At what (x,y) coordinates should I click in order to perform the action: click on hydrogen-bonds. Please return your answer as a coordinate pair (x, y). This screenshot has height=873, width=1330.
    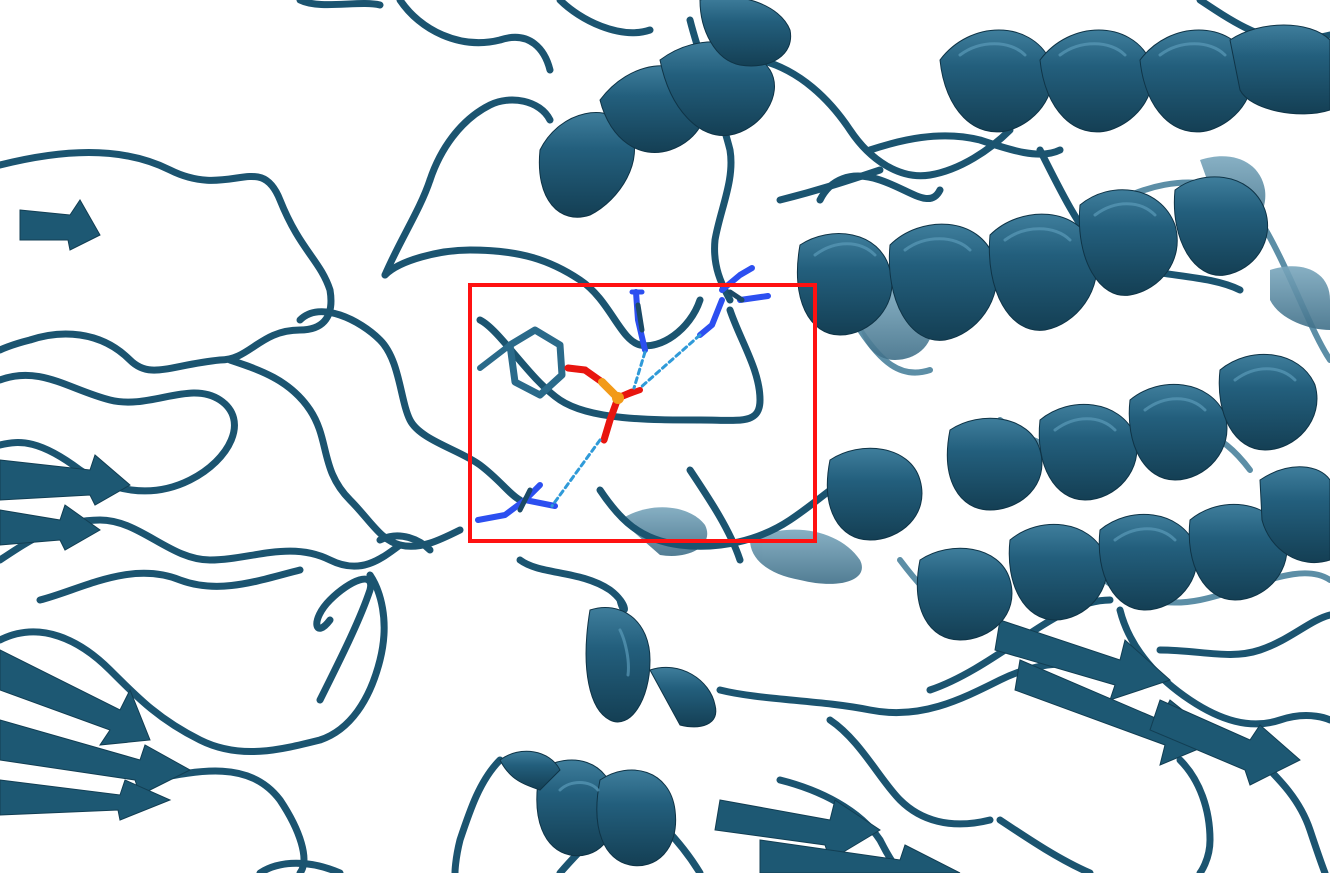
    Looking at the image, I should click on (626, 420).